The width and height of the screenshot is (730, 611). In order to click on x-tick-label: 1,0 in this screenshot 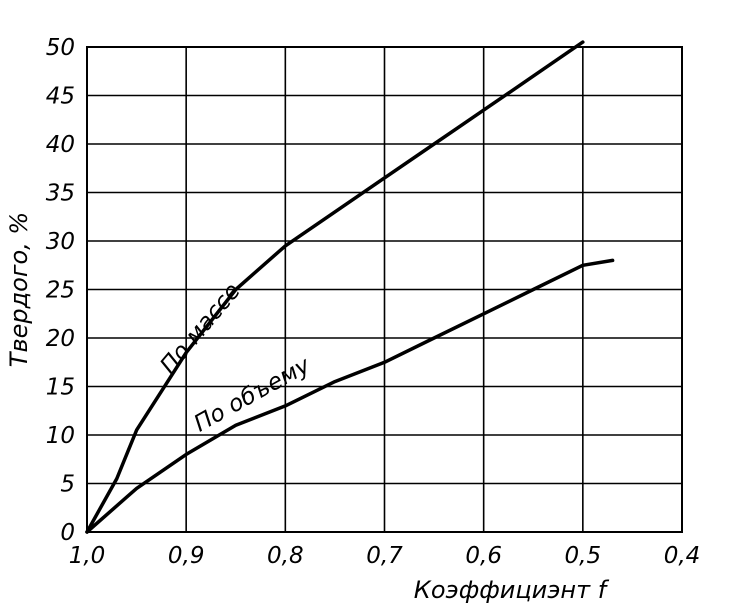, I will do `click(87, 556)`.